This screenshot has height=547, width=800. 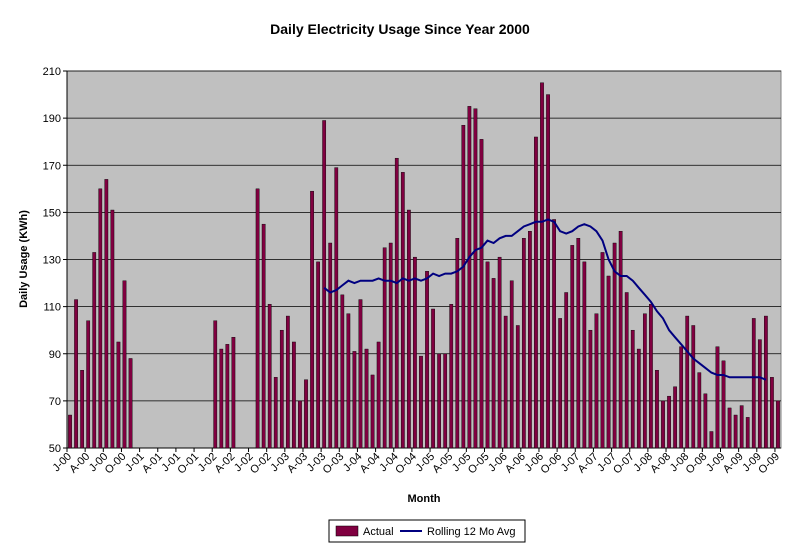 I want to click on y-tick-label: 110, so click(x=52, y=308).